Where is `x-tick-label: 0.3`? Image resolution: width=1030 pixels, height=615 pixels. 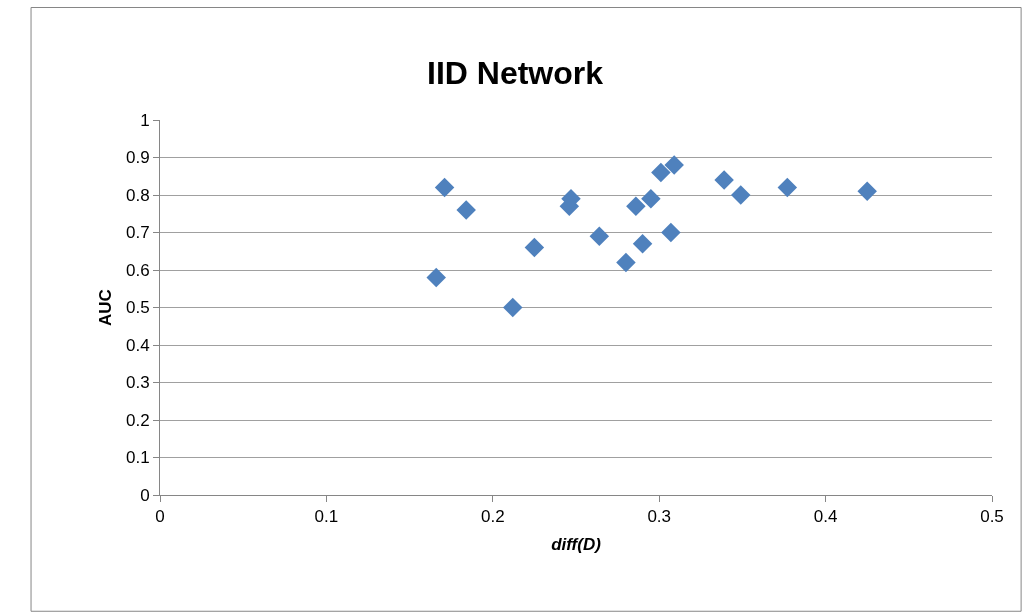
x-tick-label: 0.3 is located at coordinates (659, 517).